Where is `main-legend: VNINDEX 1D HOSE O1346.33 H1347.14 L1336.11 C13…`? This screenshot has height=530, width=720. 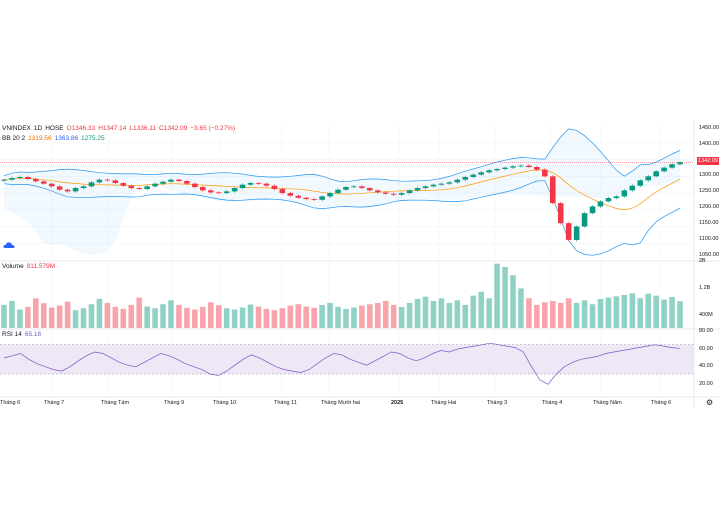 main-legend: VNINDEX 1D HOSE O1346.33 H1347.14 L1336.11 C13… is located at coordinates (120, 129).